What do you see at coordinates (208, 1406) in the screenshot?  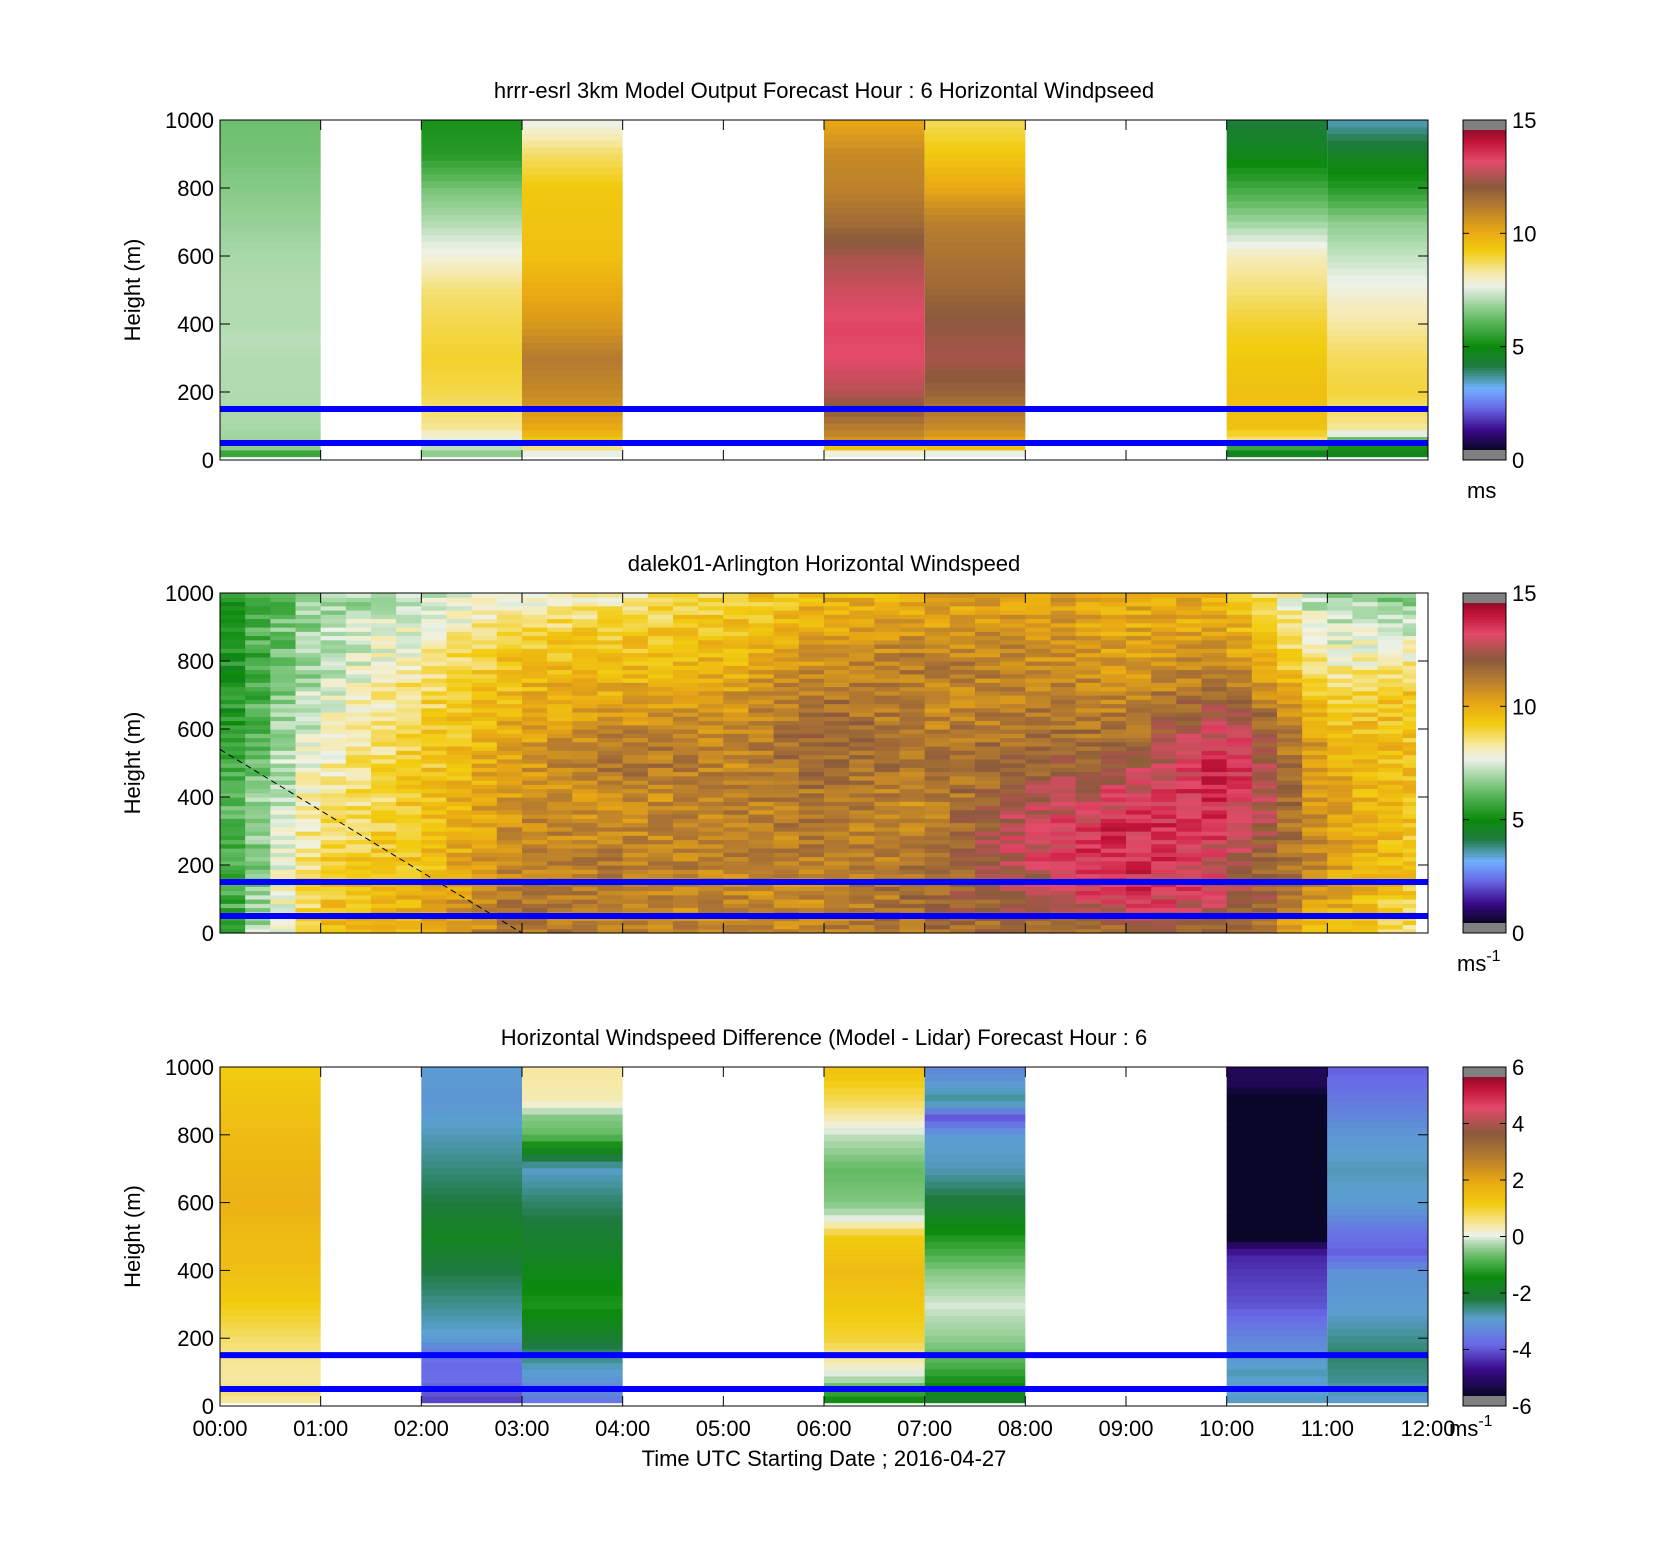 I see `y-tick-label: 0` at bounding box center [208, 1406].